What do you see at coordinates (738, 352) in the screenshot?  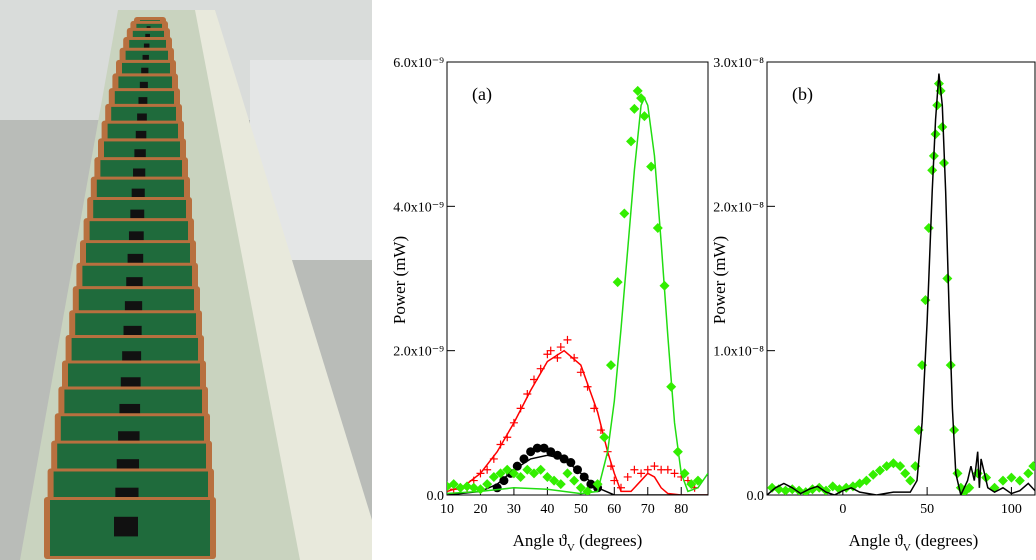 I see `y-tick-label: 1.0x10⁻⁸` at bounding box center [738, 352].